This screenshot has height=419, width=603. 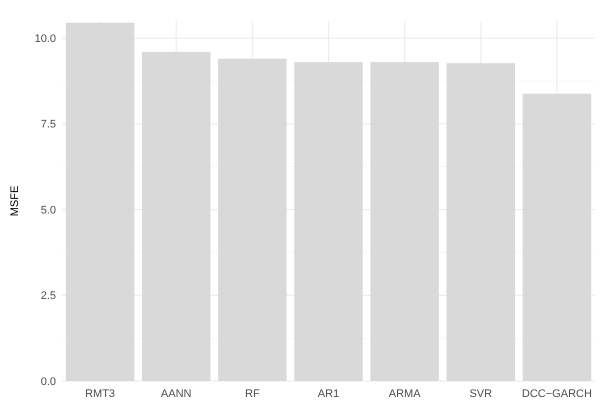 What do you see at coordinates (405, 394) in the screenshot?
I see `x-tick-label: ARMA` at bounding box center [405, 394].